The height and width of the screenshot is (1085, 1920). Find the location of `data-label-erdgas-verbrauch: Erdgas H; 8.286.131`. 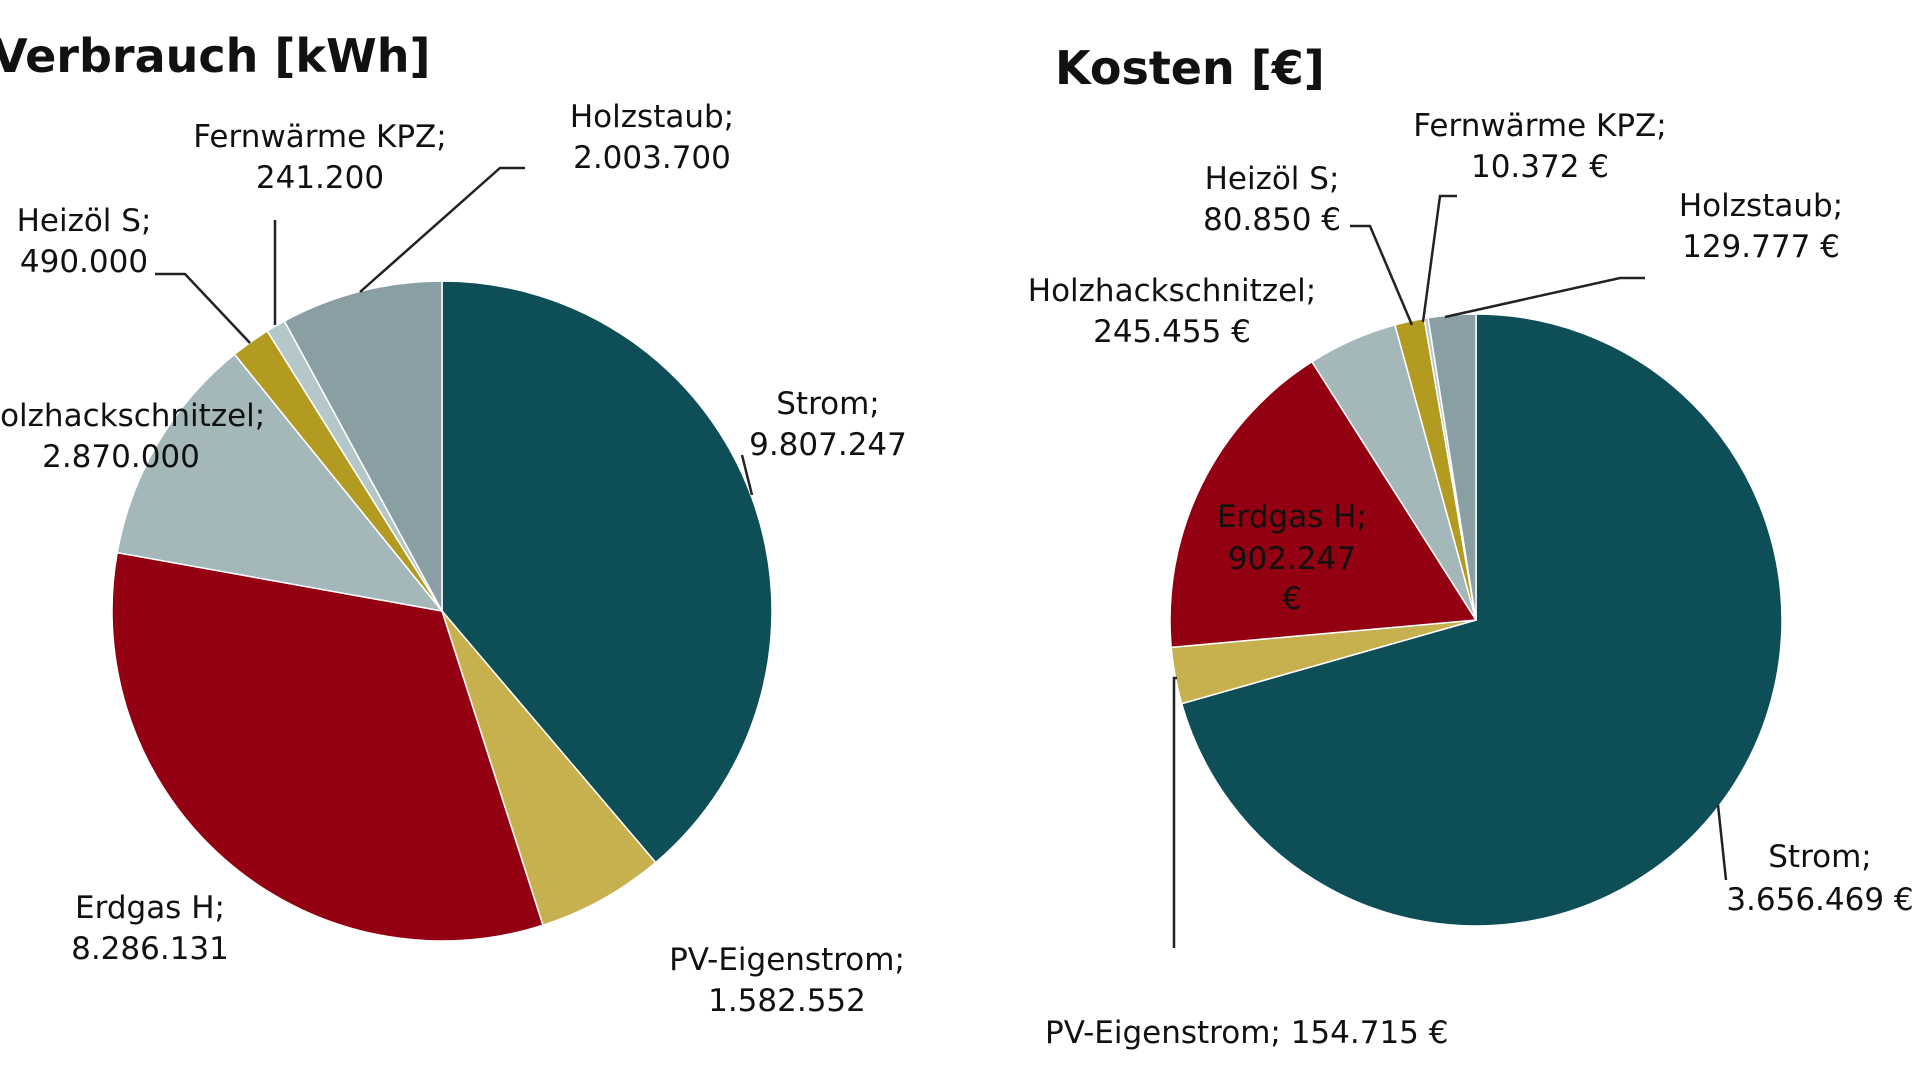

data-label-erdgas-verbrauch: Erdgas H; 8.286.131 is located at coordinates (150, 928).